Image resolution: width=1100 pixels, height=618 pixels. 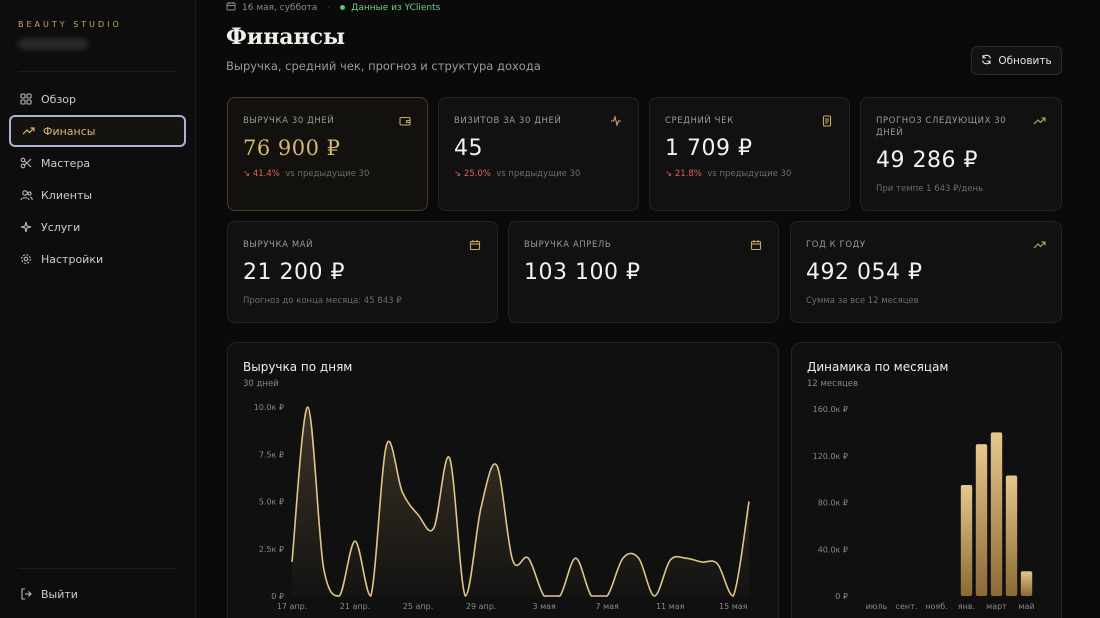 I want to click on data-source-label: Данные из YClients, so click(x=396, y=7).